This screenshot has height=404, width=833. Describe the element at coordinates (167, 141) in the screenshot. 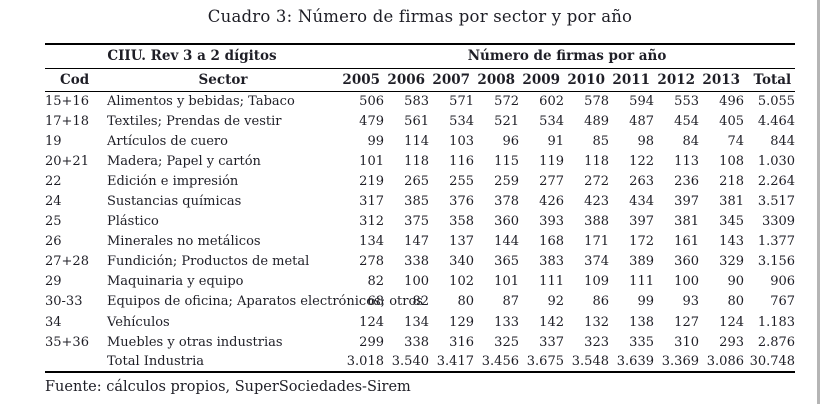

I see `sector-cell: Artículos de cuero` at that location.